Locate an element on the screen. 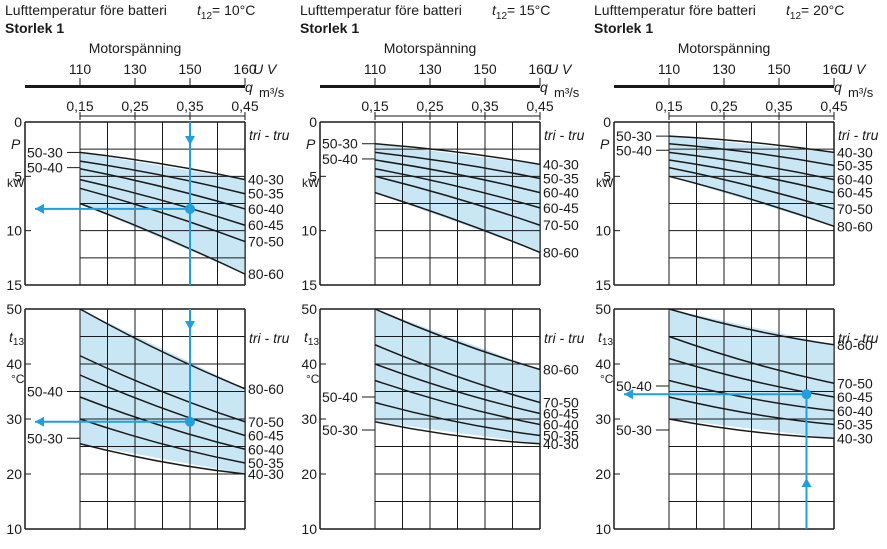 The width and height of the screenshot is (887, 549). inlet-temperature: t12= 15°C is located at coordinates (521, 12).